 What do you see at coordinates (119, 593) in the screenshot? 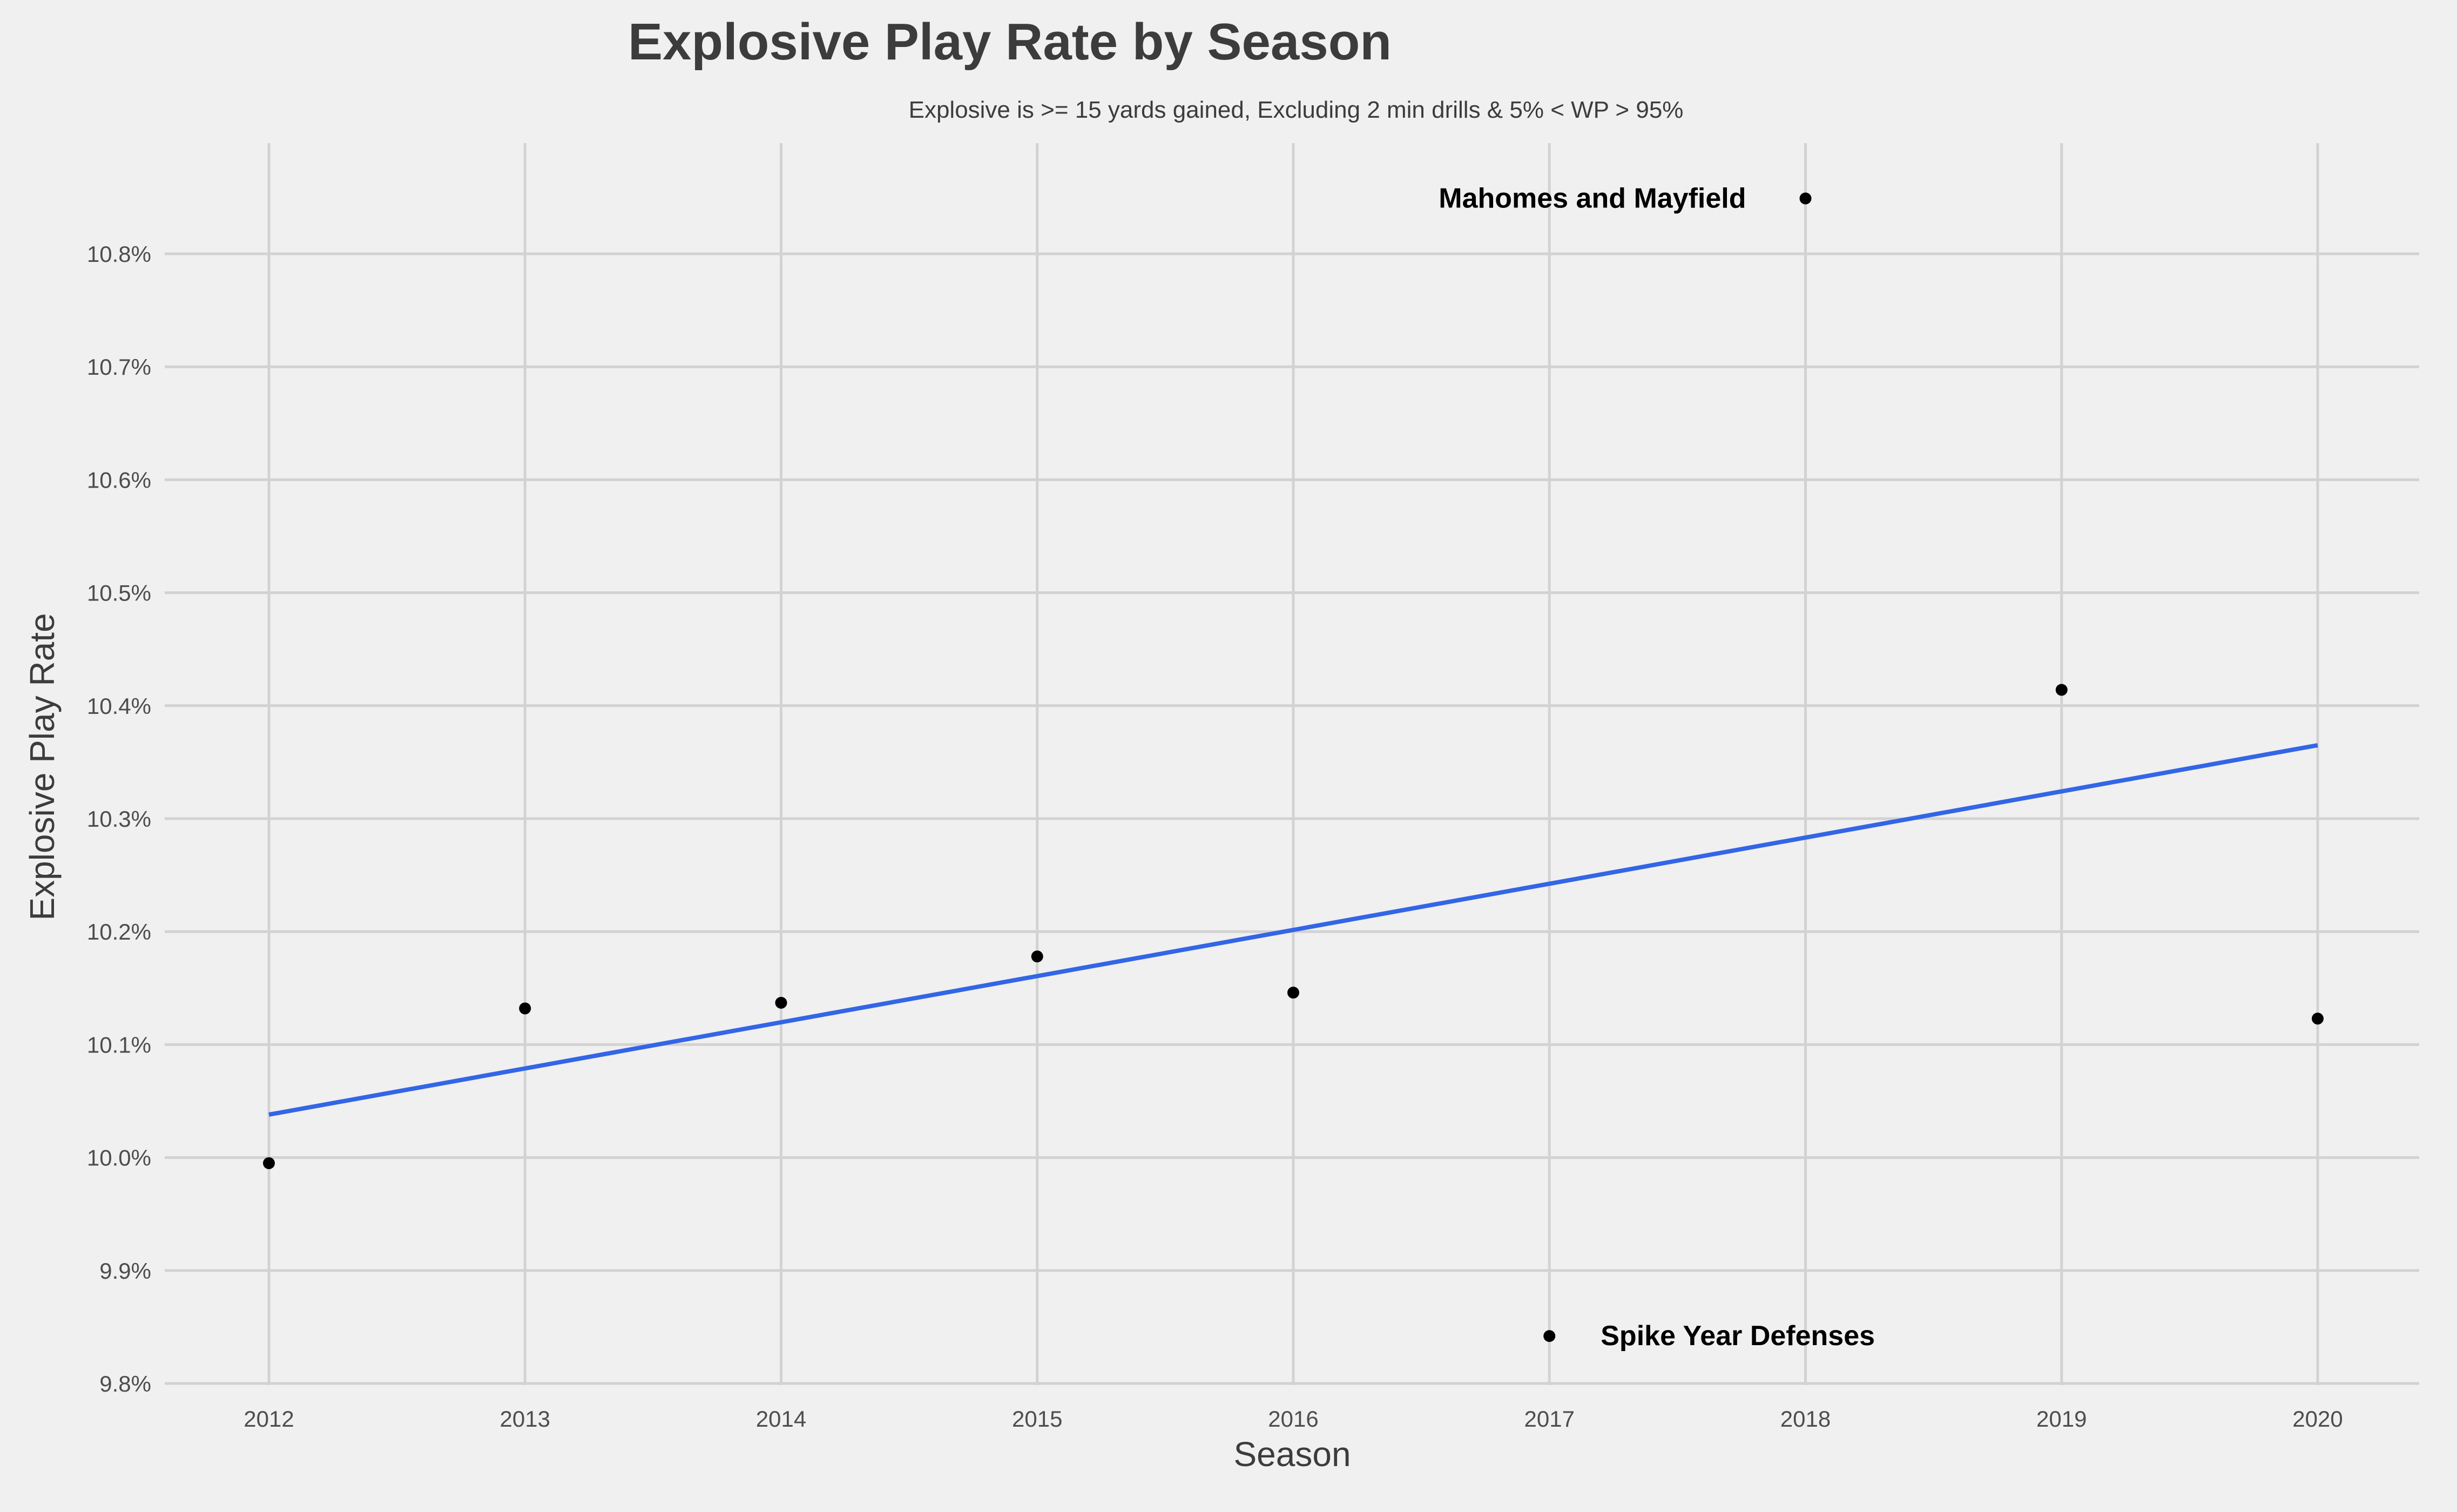
I see `y-tick-label: 10.5%` at bounding box center [119, 593].